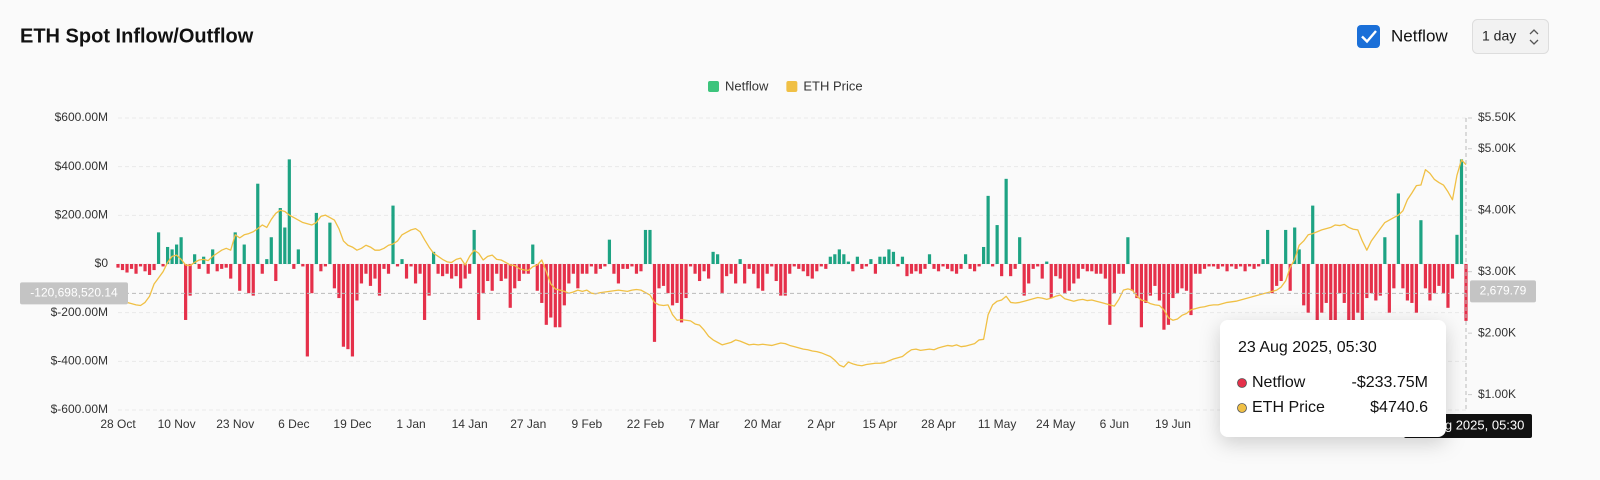 Image resolution: width=1600 pixels, height=480 pixels. What do you see at coordinates (1497, 271) in the screenshot?
I see `y2-tick-label: $3.00K` at bounding box center [1497, 271].